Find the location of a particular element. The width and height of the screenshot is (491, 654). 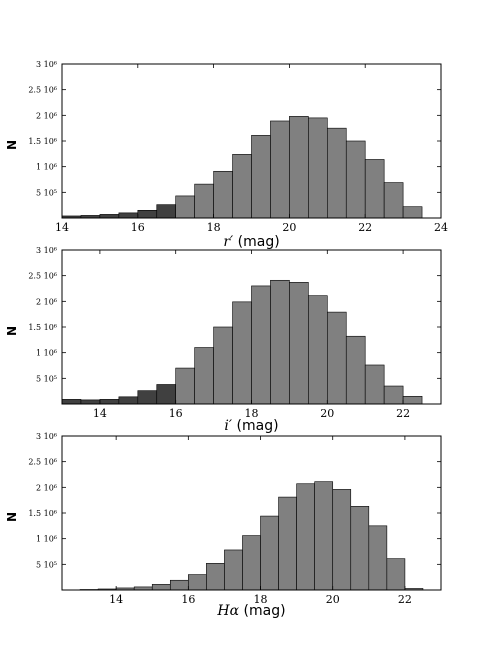

x-tick-label: 24 is located at coordinates (441, 227).